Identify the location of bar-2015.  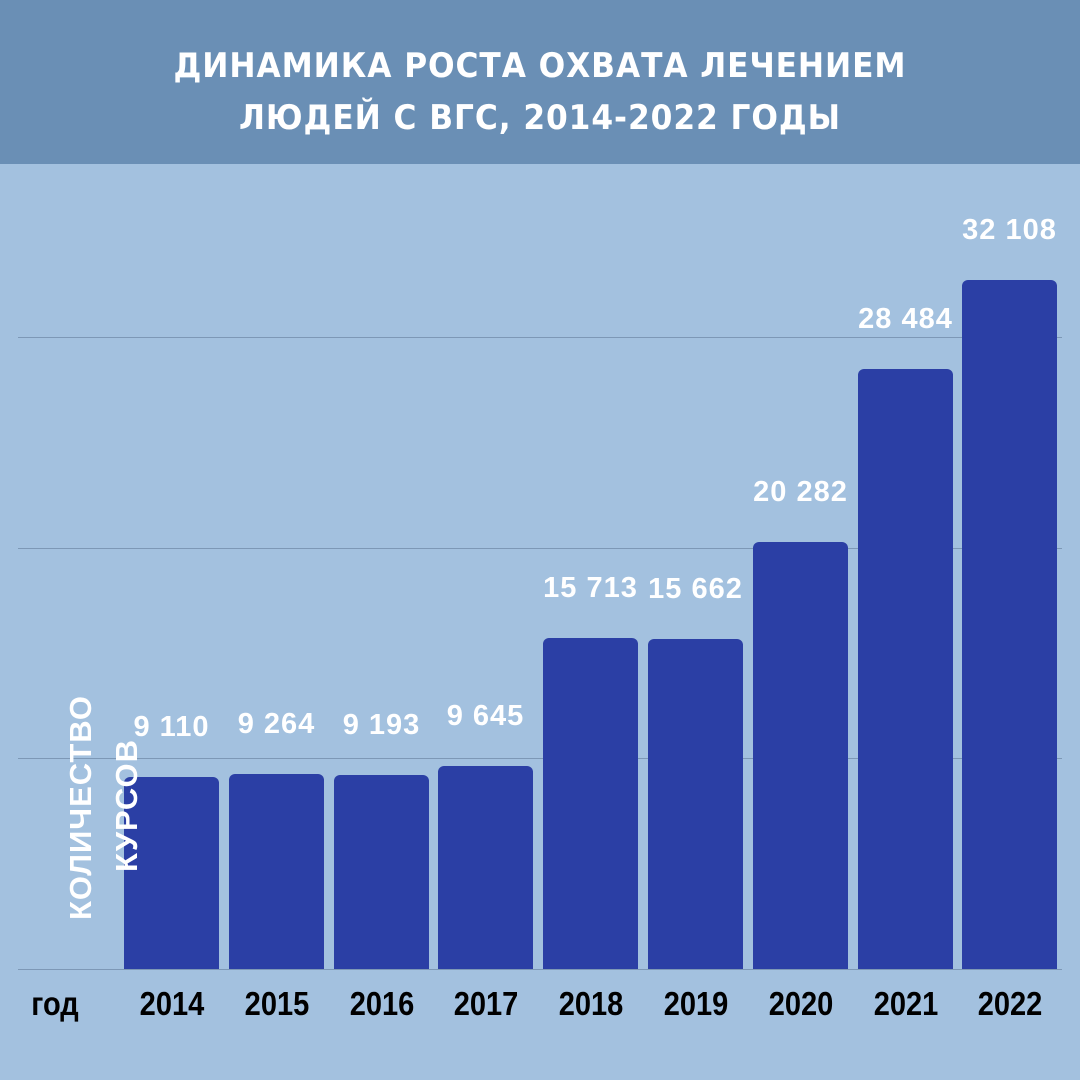
(276, 871).